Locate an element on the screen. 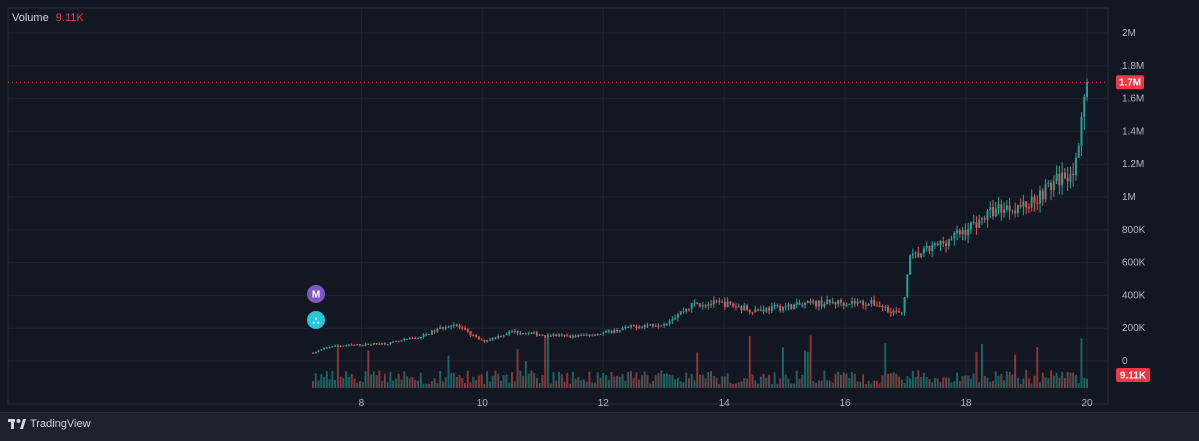 The width and height of the screenshot is (1199, 441). y-tick-label: 600K is located at coordinates (1134, 263).